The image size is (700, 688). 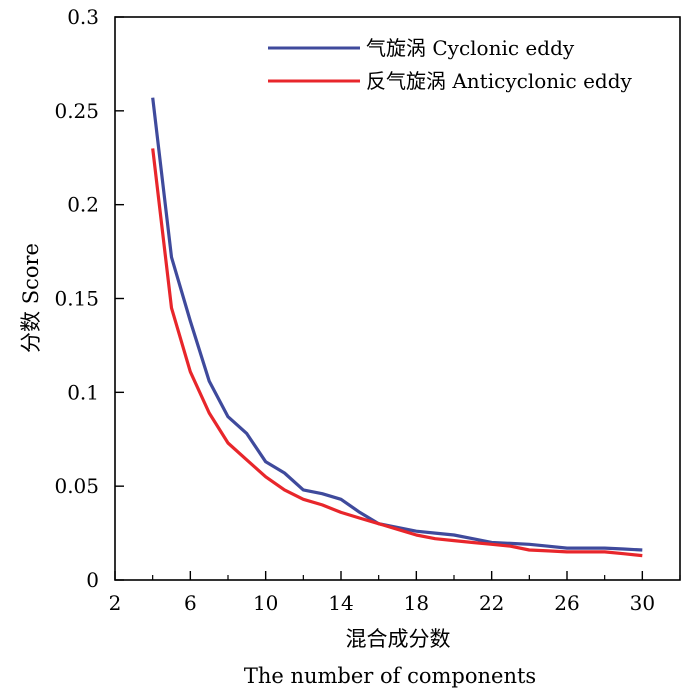 I want to click on legend-label-cyclonic: 气旋涡 Cyclonic eddy, so click(x=470, y=48).